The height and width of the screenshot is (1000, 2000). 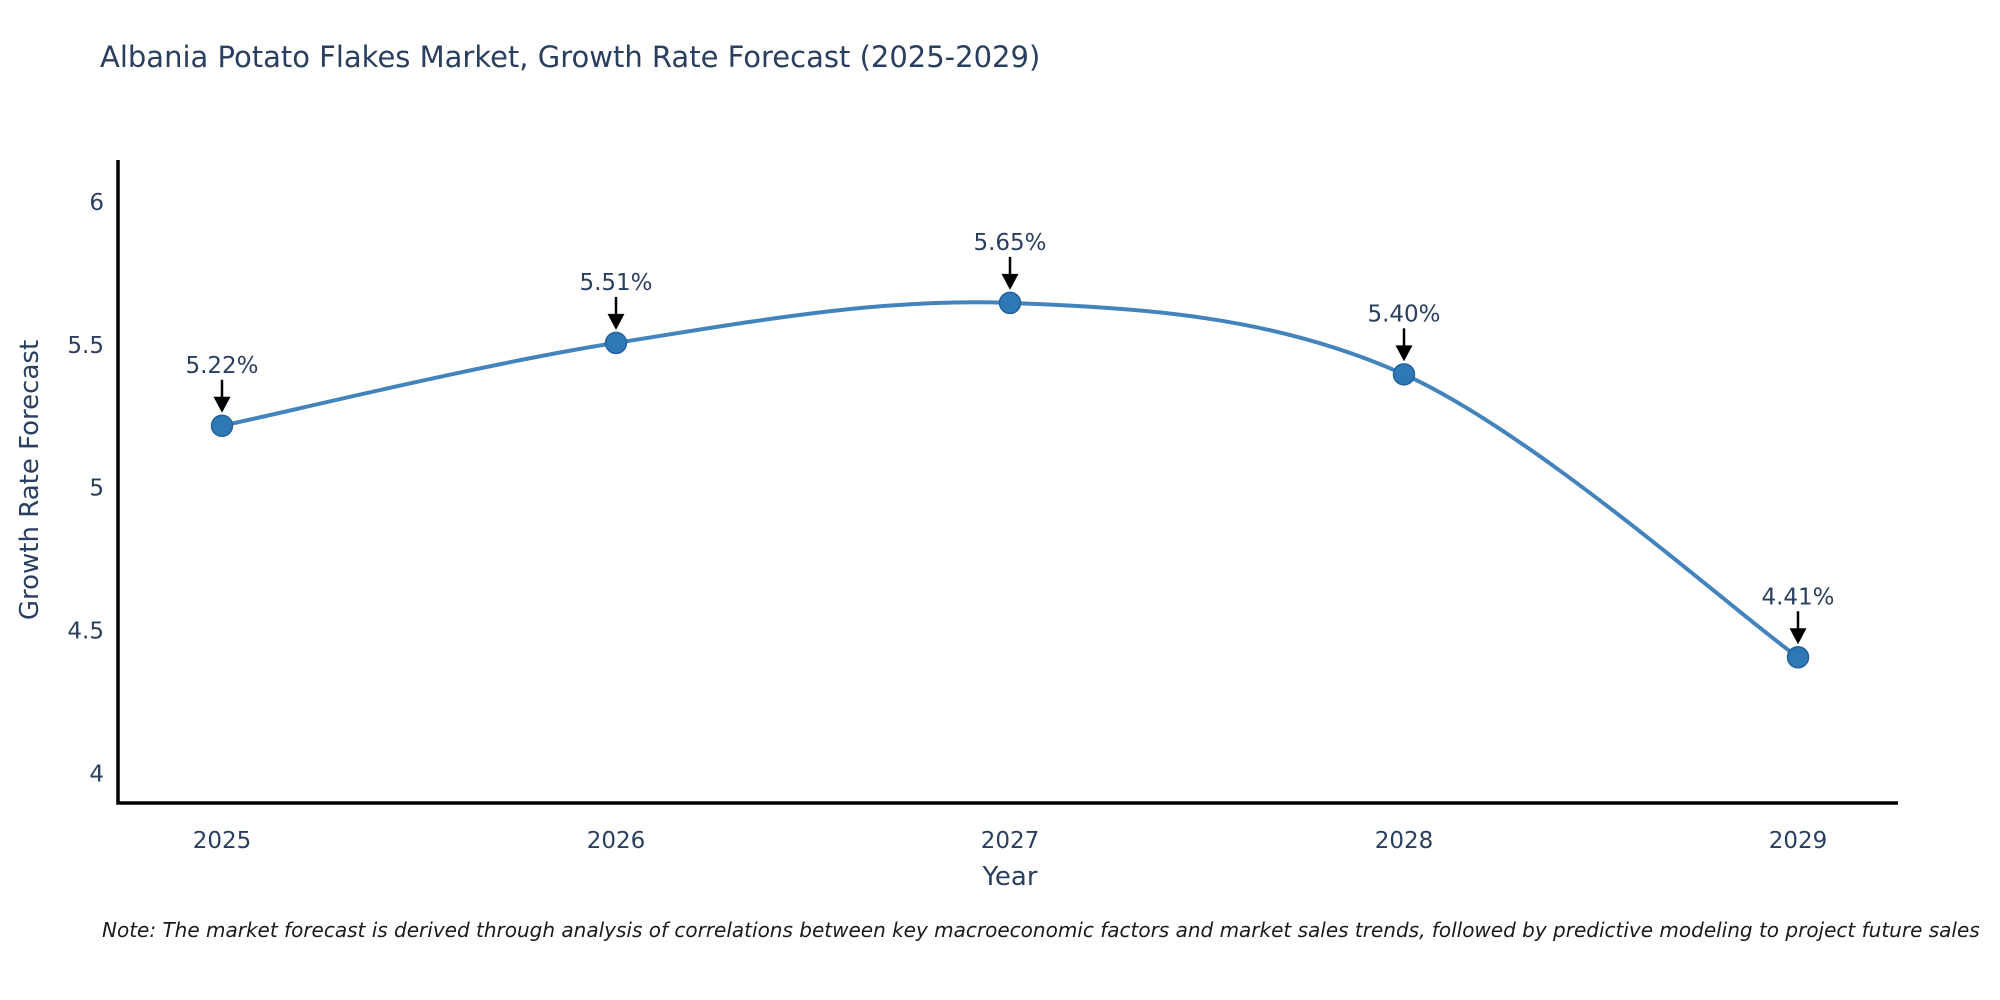 What do you see at coordinates (1010, 841) in the screenshot?
I see `x-tick-label: 2027` at bounding box center [1010, 841].